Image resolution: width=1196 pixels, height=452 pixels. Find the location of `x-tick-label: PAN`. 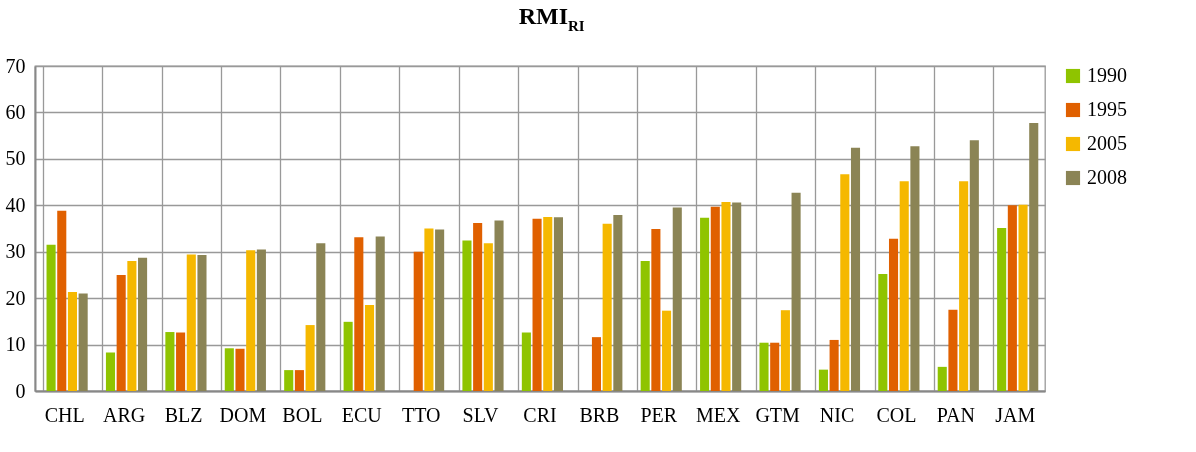

x-tick-label: PAN is located at coordinates (955, 414).